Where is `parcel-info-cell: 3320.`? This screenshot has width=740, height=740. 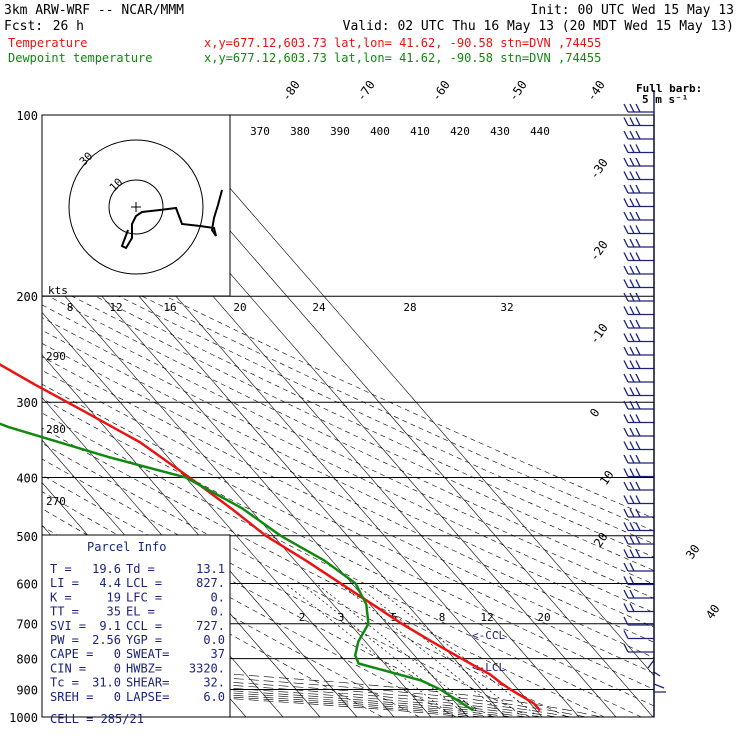 parcel-info-cell: 3320. is located at coordinates (207, 668).